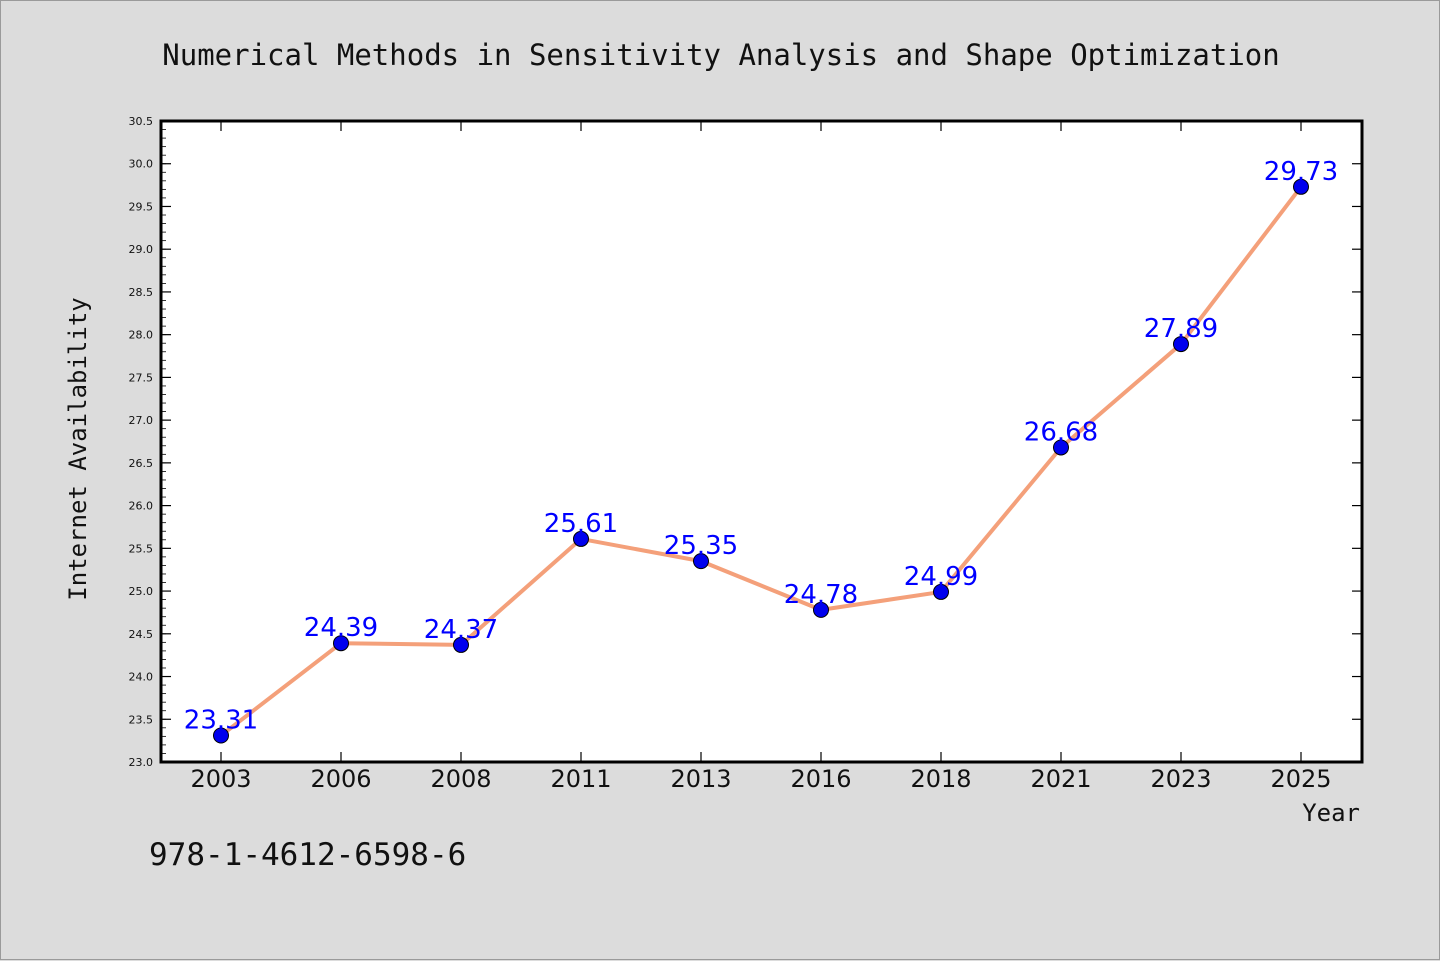 This screenshot has width=1440, height=961. I want to click on y-axis-label: Internet Availability, so click(78, 448).